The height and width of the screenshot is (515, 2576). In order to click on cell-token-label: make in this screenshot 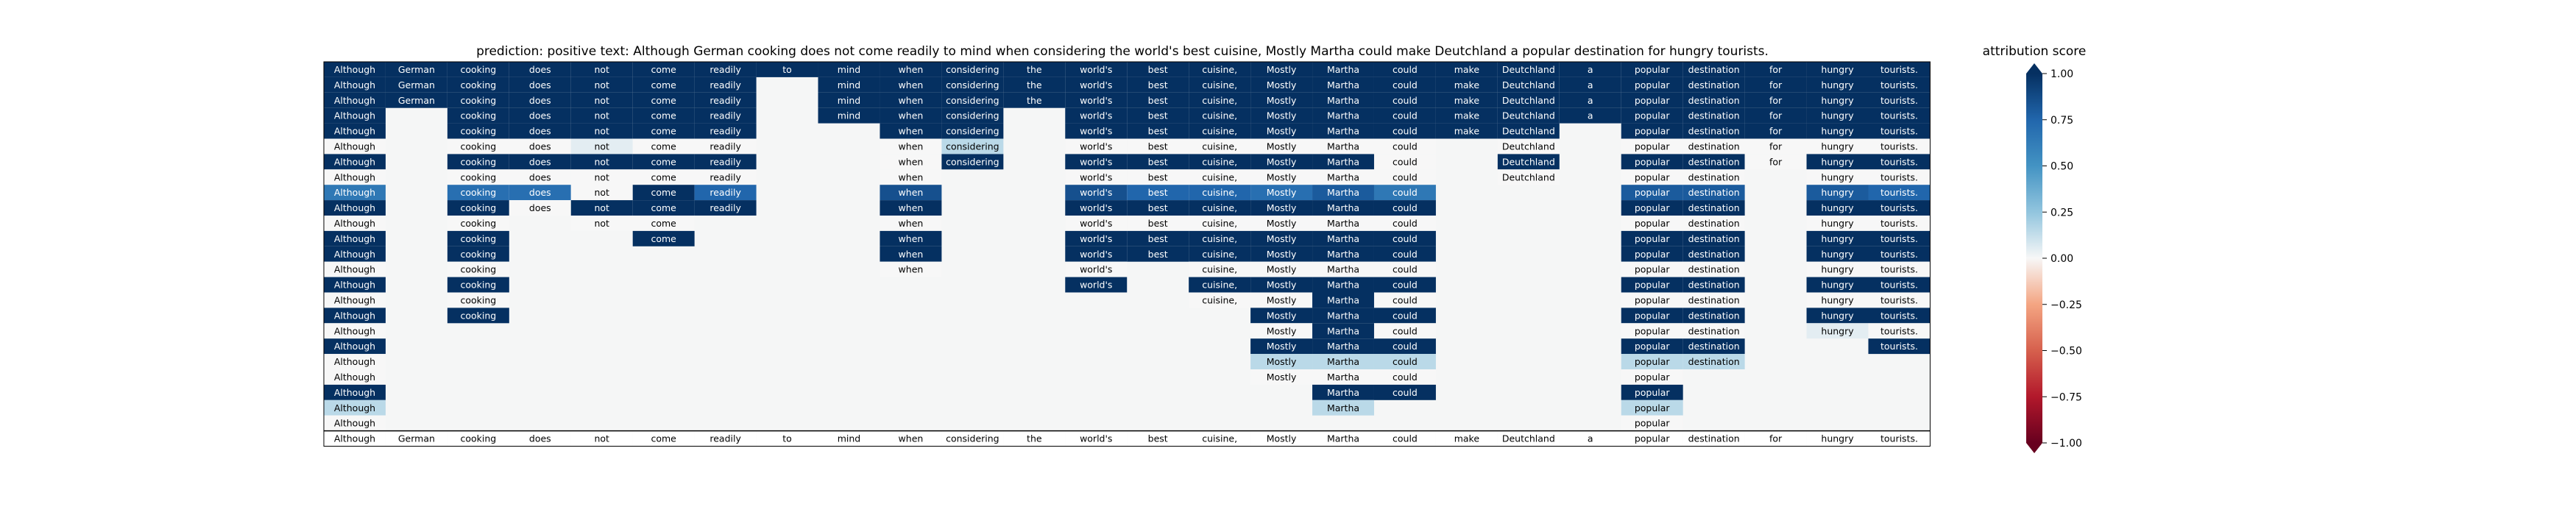, I will do `click(1467, 70)`.